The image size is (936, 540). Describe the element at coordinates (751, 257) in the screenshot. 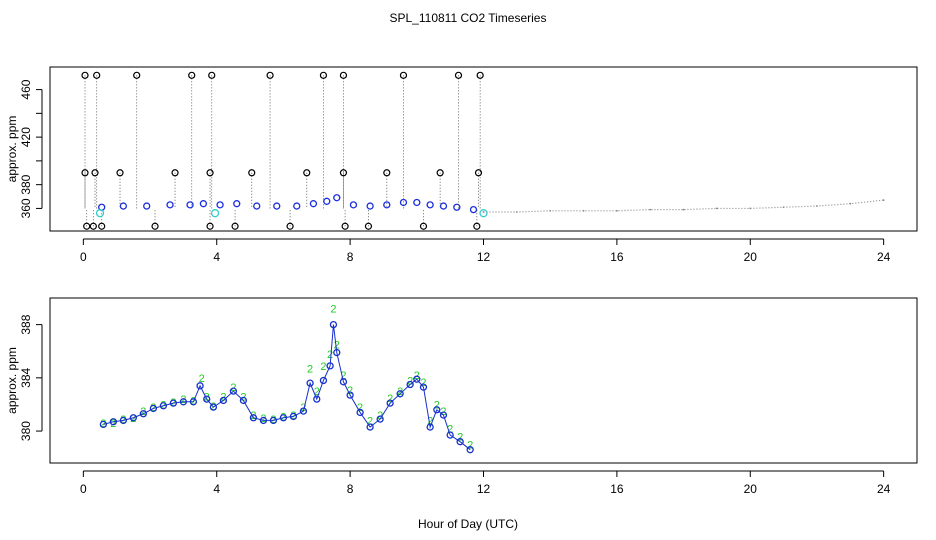

I see `x-tick-label: 20` at that location.